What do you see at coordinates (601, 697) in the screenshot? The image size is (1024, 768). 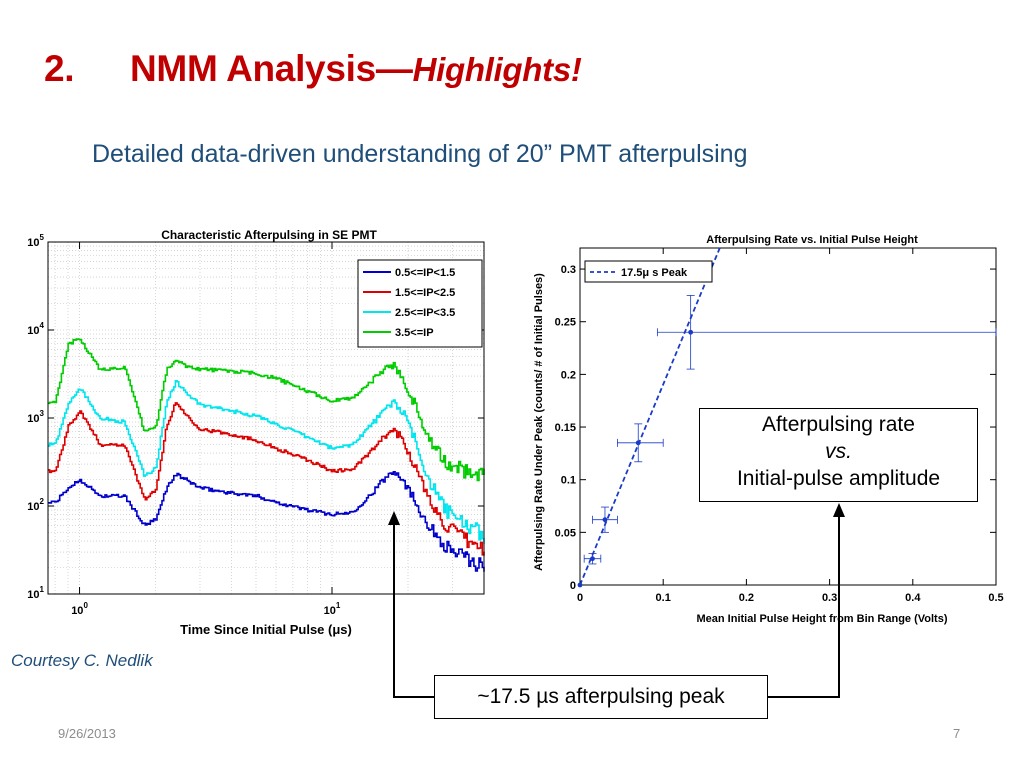 I see `peak-callout: ~17.5 µs afterpulsing peak` at bounding box center [601, 697].